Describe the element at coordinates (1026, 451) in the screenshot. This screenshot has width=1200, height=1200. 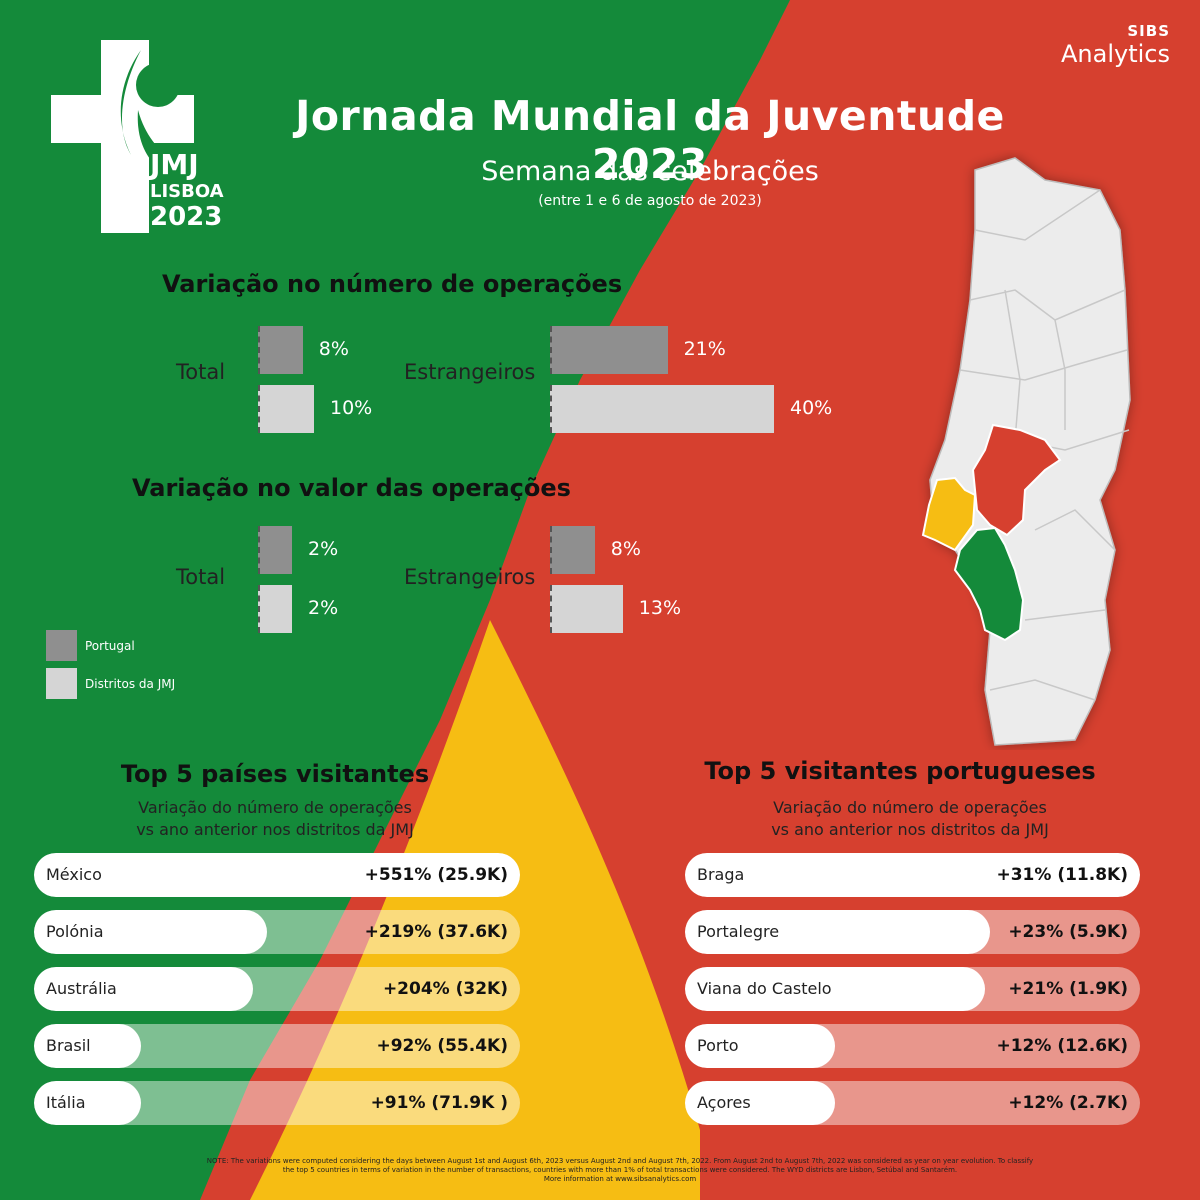
I see `portugal-map-icon` at that location.